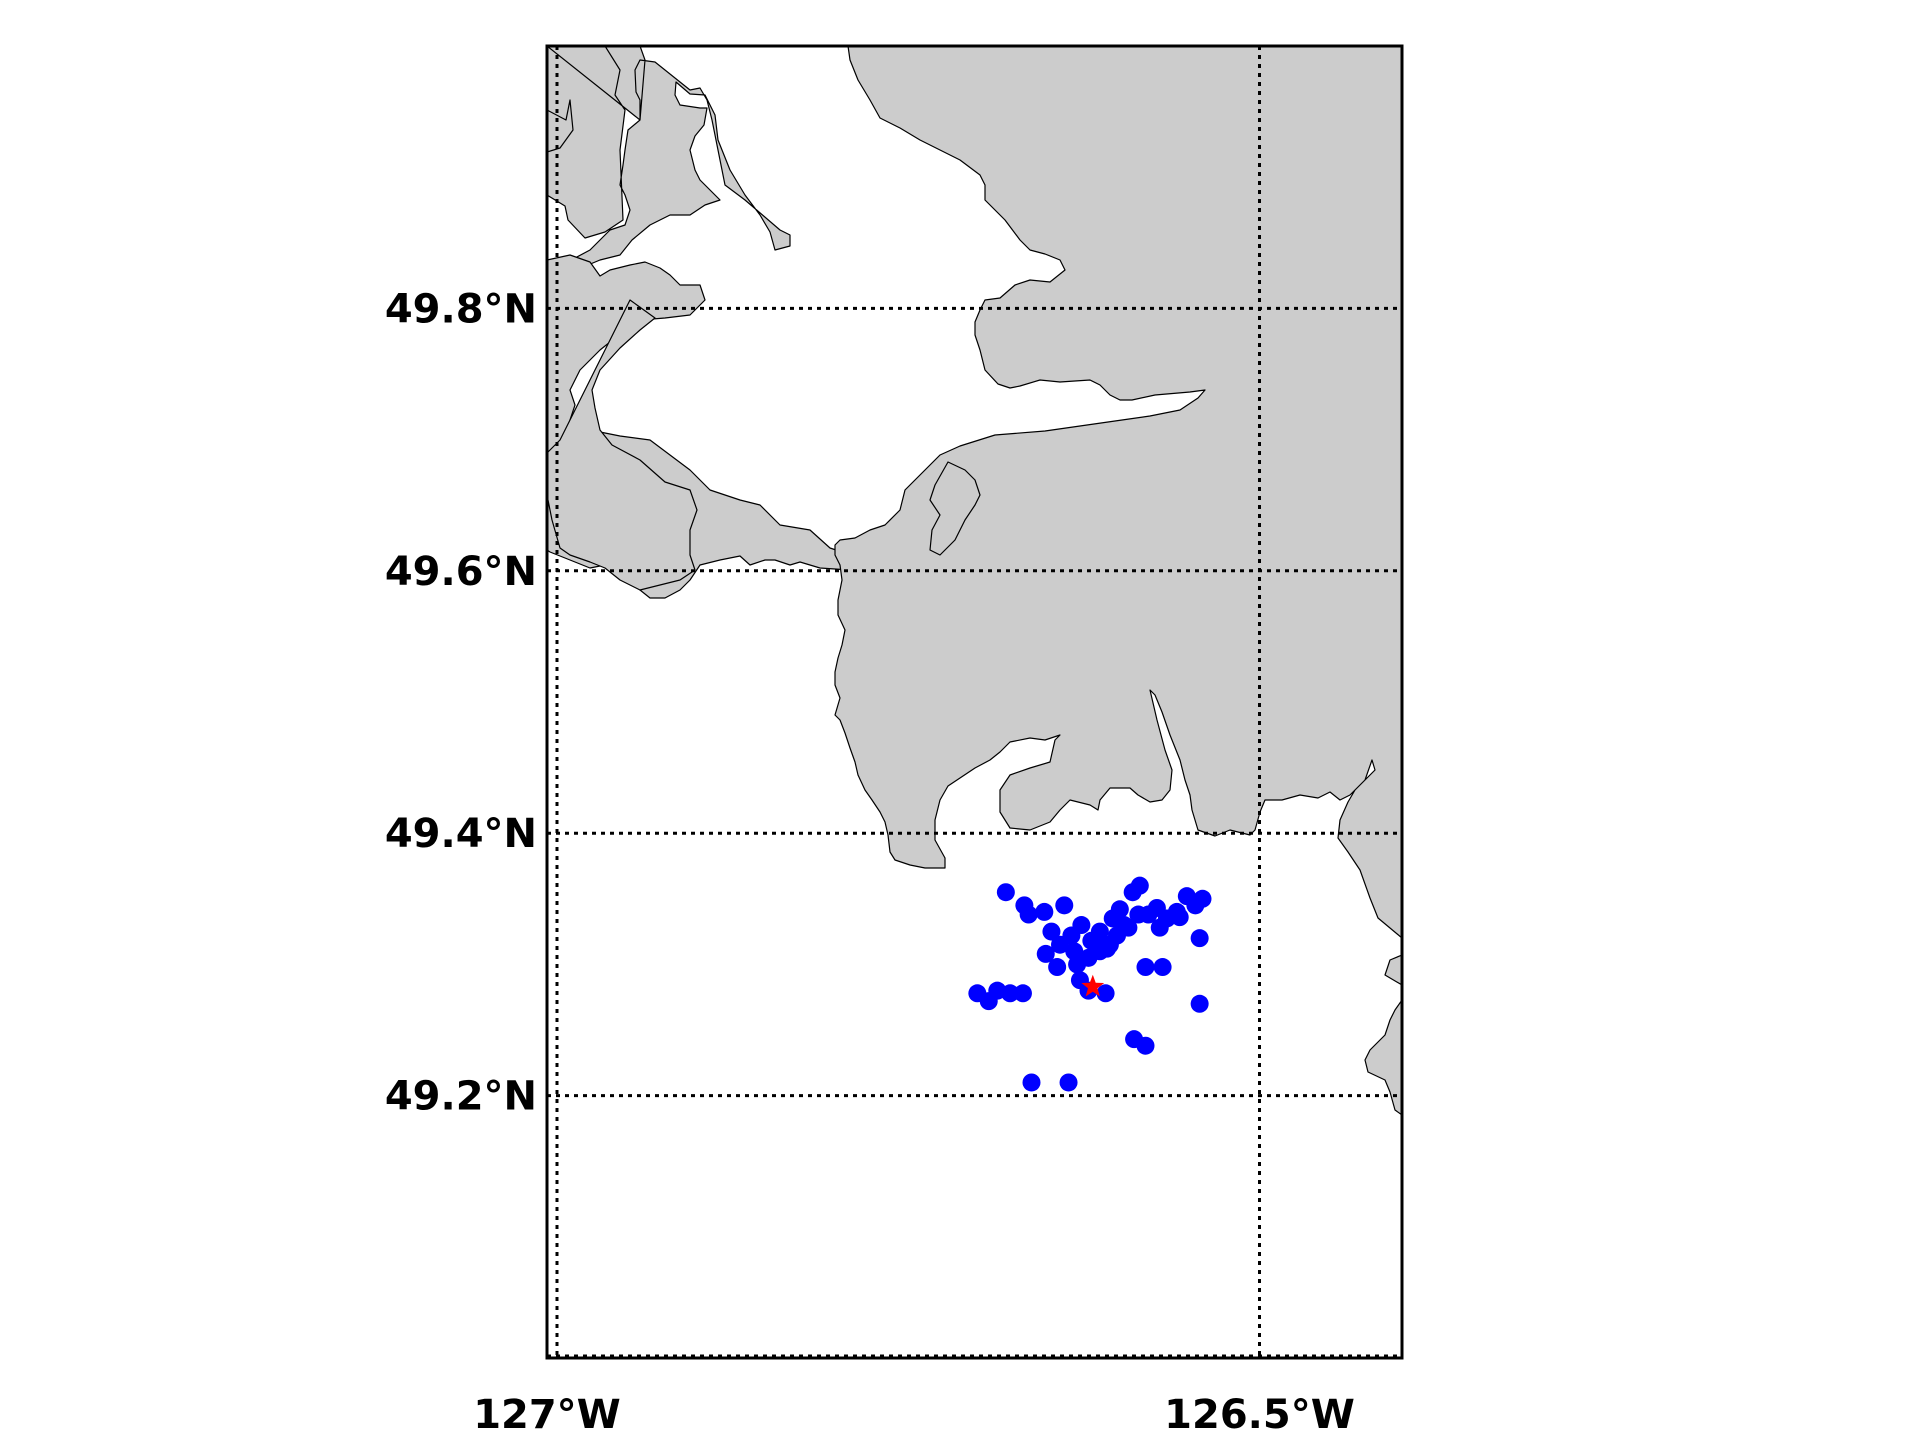  Describe the element at coordinates (955, 508) in the screenshot. I see `island-central` at that location.